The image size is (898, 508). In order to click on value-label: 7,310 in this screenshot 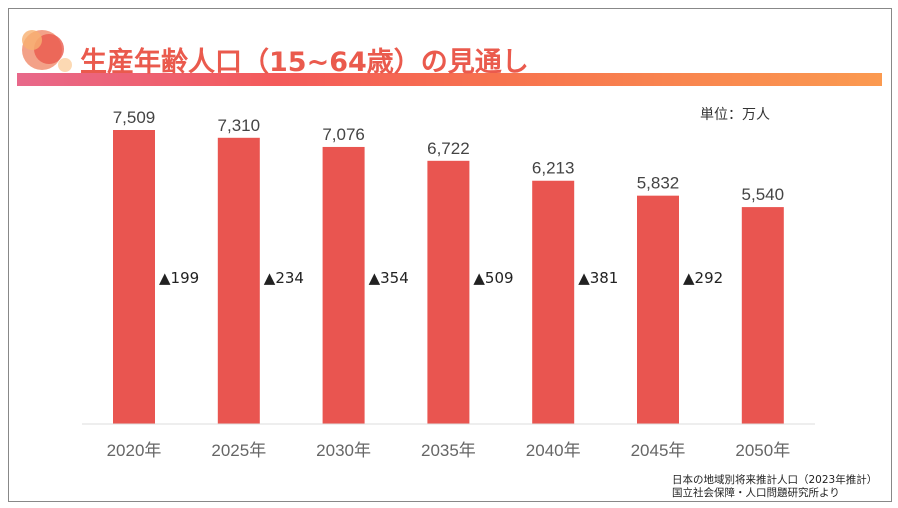, I will do `click(239, 125)`.